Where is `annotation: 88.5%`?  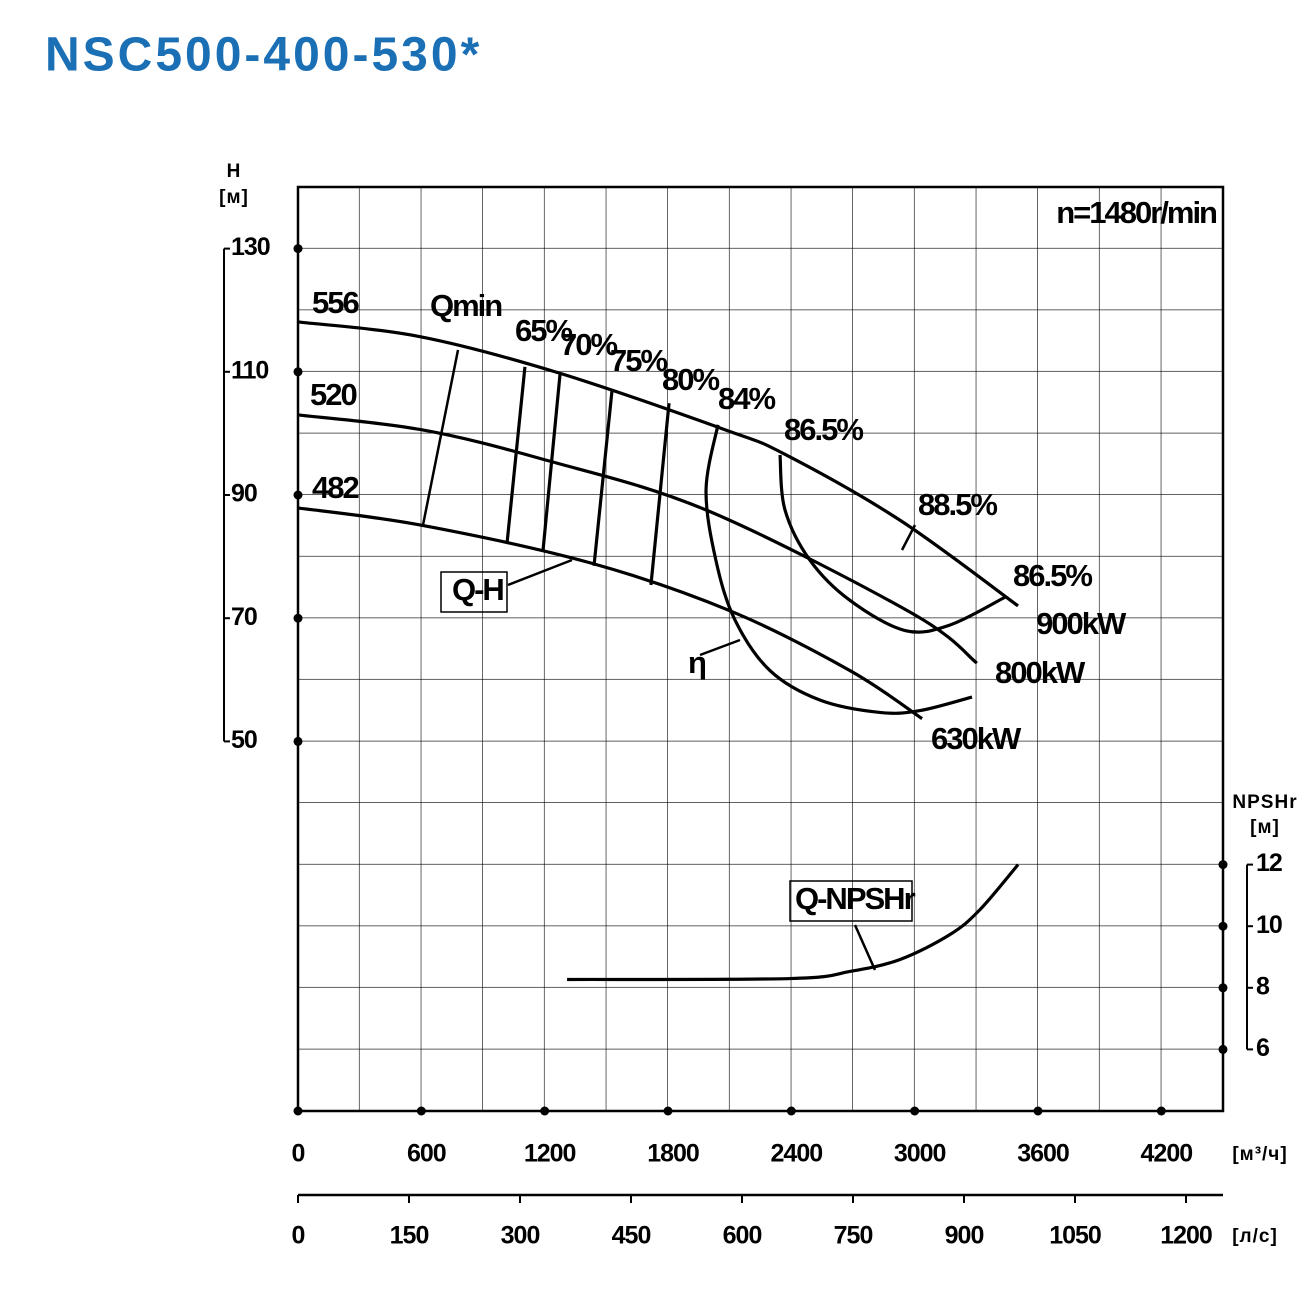
annotation: 88.5% is located at coordinates (957, 504).